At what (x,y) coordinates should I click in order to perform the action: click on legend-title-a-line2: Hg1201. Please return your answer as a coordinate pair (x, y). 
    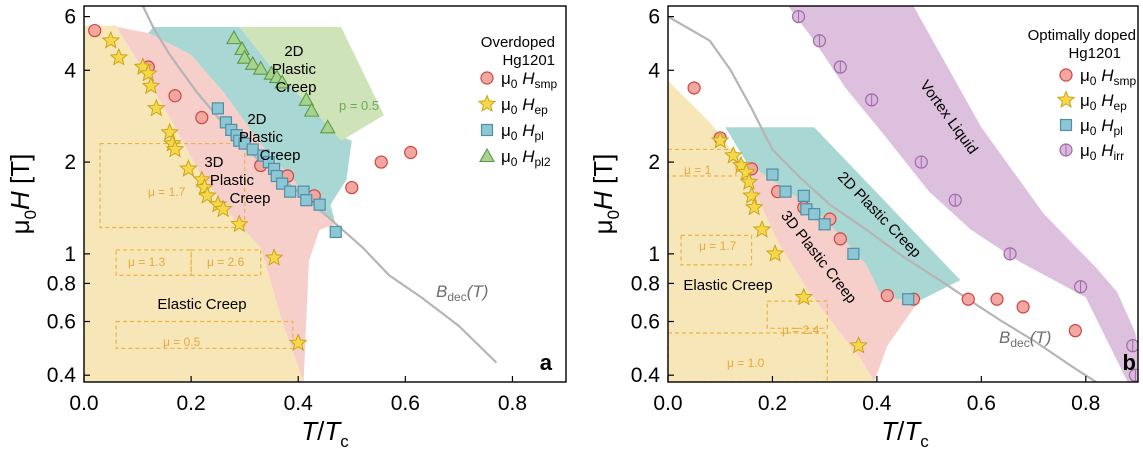
    Looking at the image, I should click on (528, 60).